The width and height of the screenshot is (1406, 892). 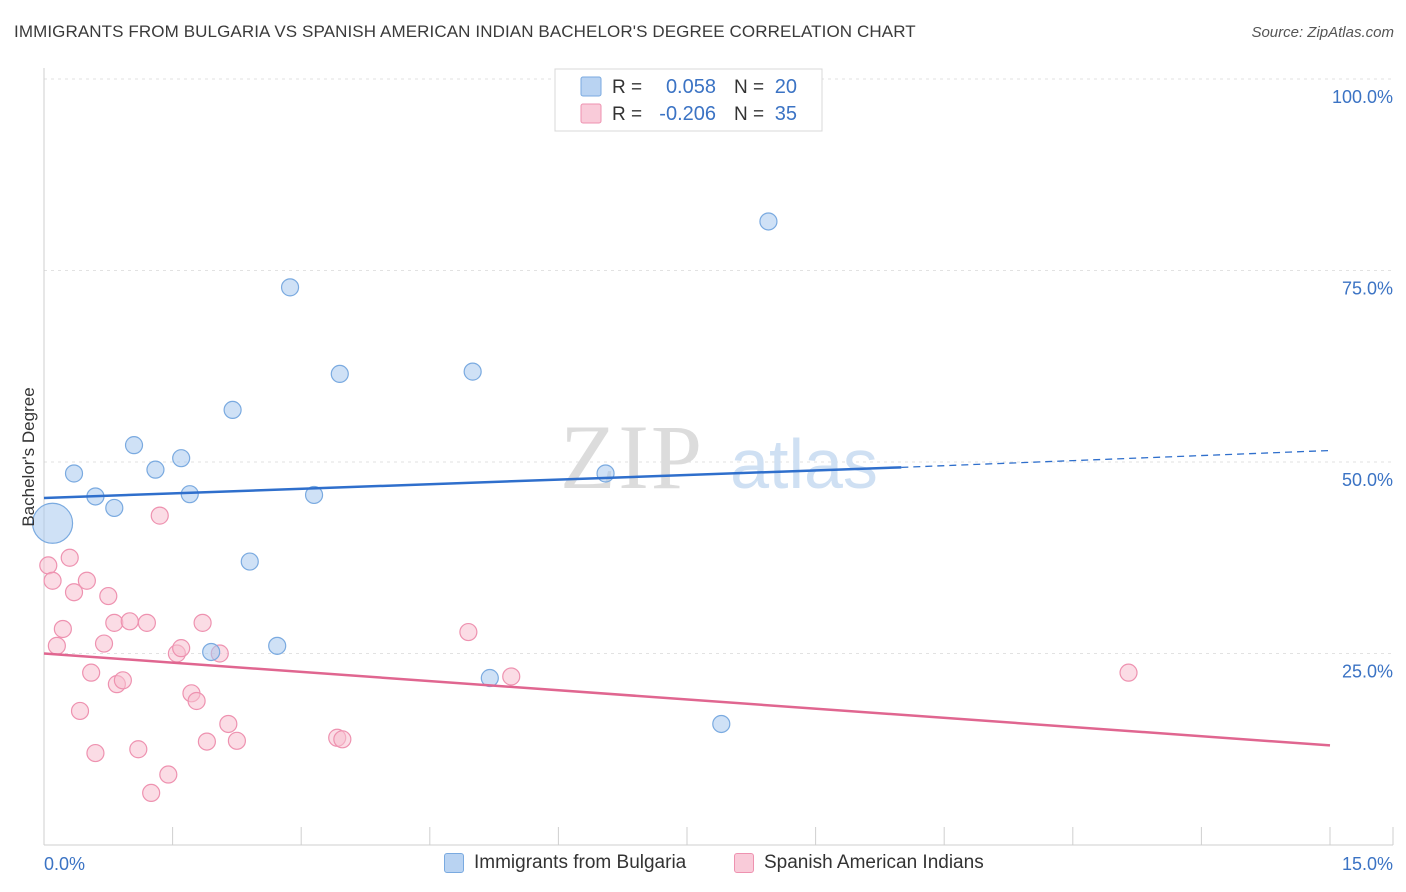 What do you see at coordinates (1367, 672) in the screenshot?
I see `y-tick-label: 25.0%` at bounding box center [1367, 672].